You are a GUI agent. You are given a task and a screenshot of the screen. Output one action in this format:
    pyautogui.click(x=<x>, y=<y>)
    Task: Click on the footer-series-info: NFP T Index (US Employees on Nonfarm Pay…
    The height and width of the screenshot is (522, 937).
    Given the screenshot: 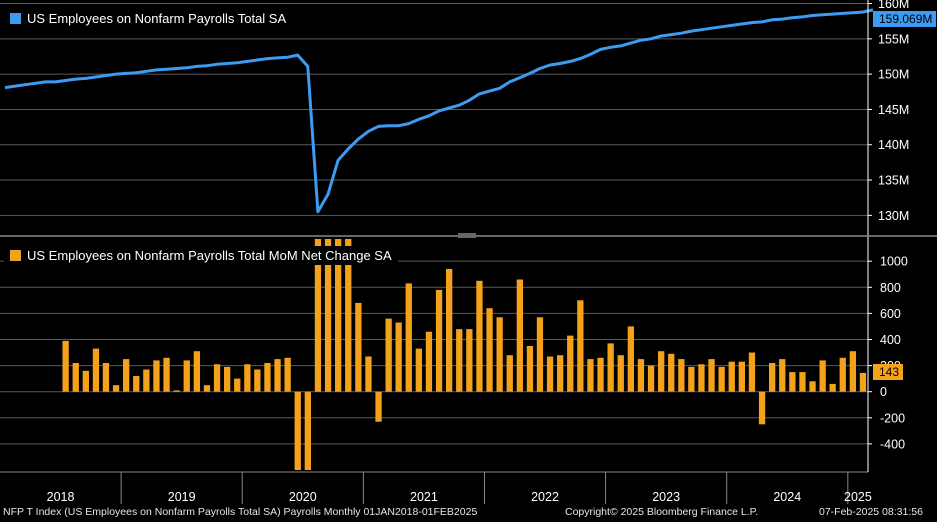 What is the action you would take?
    pyautogui.click(x=240, y=512)
    